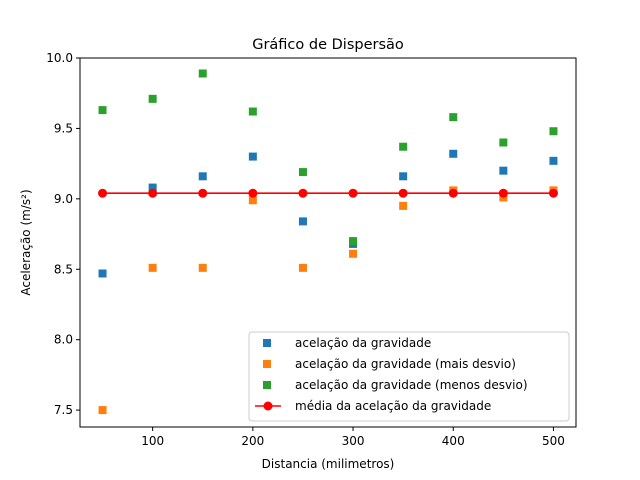  What do you see at coordinates (328, 464) in the screenshot?
I see `x-axis-label: Distancia (milimetros)` at bounding box center [328, 464].